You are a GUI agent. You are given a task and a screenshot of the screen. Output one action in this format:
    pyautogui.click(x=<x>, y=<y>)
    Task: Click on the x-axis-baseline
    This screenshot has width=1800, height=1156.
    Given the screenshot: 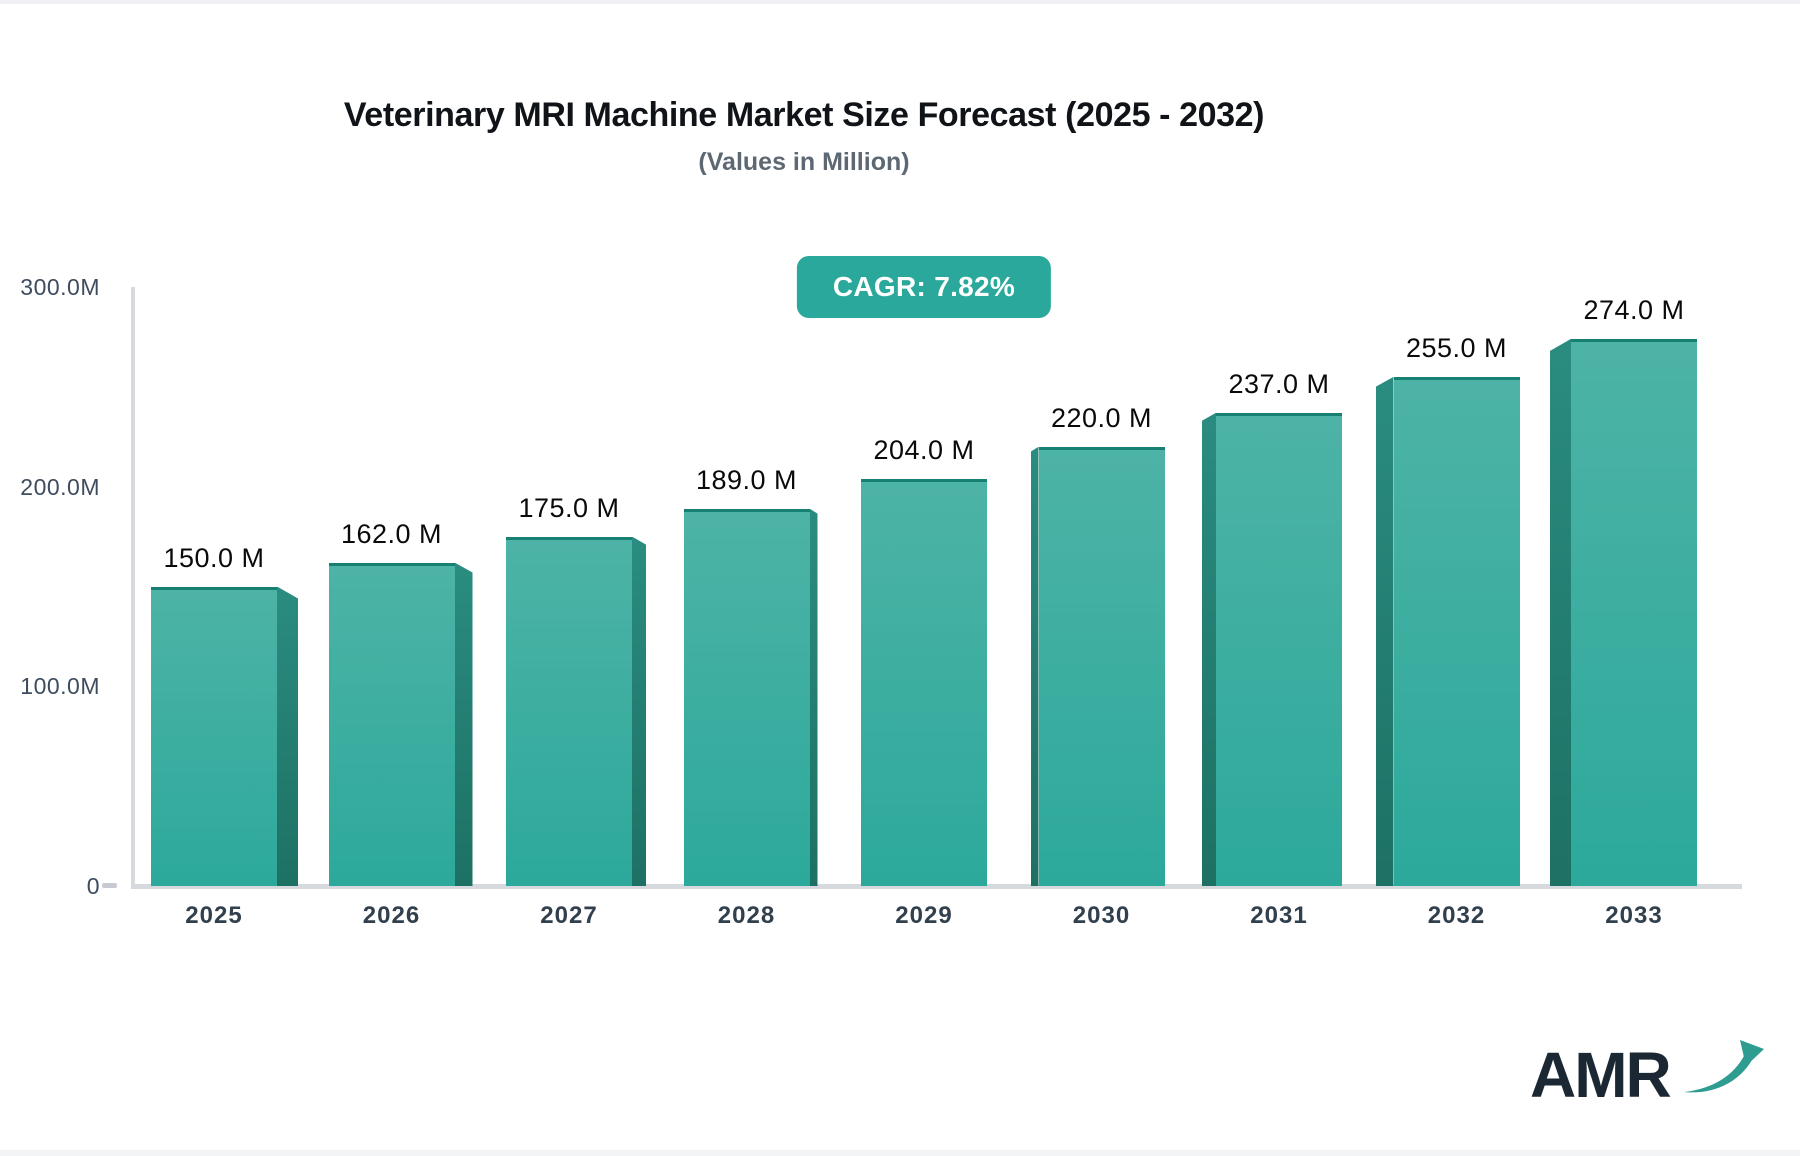 What is the action you would take?
    pyautogui.click(x=936, y=886)
    